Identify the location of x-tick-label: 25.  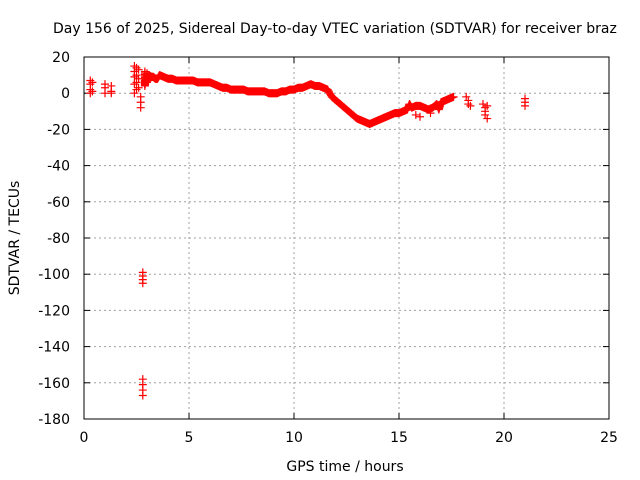
(609, 438).